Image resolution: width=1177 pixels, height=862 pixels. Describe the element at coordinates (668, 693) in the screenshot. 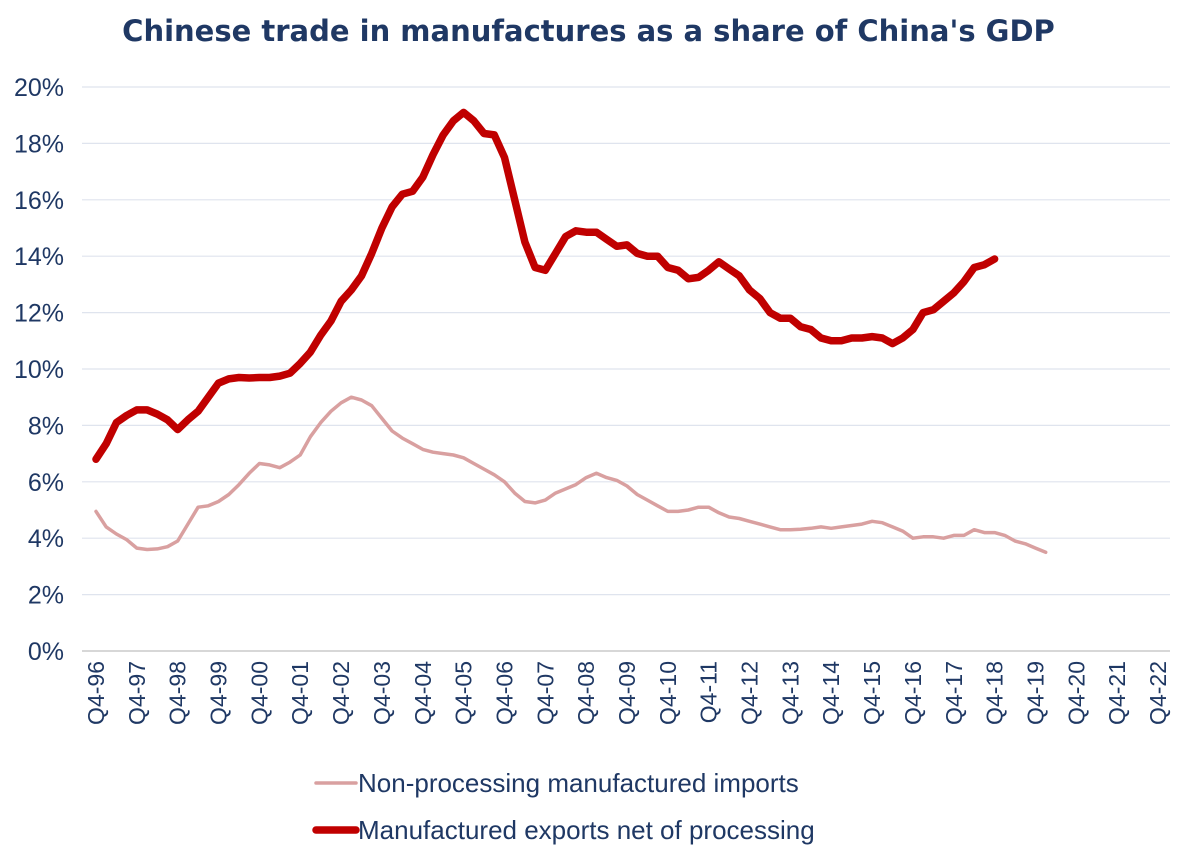

I see `x-tick-label: Q4-10` at that location.